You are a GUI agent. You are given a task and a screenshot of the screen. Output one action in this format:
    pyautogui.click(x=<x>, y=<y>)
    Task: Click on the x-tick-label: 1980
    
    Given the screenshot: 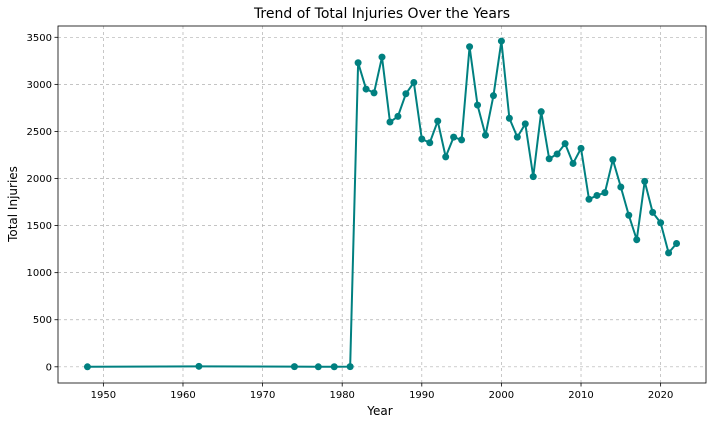 What is the action you would take?
    pyautogui.click(x=341, y=395)
    